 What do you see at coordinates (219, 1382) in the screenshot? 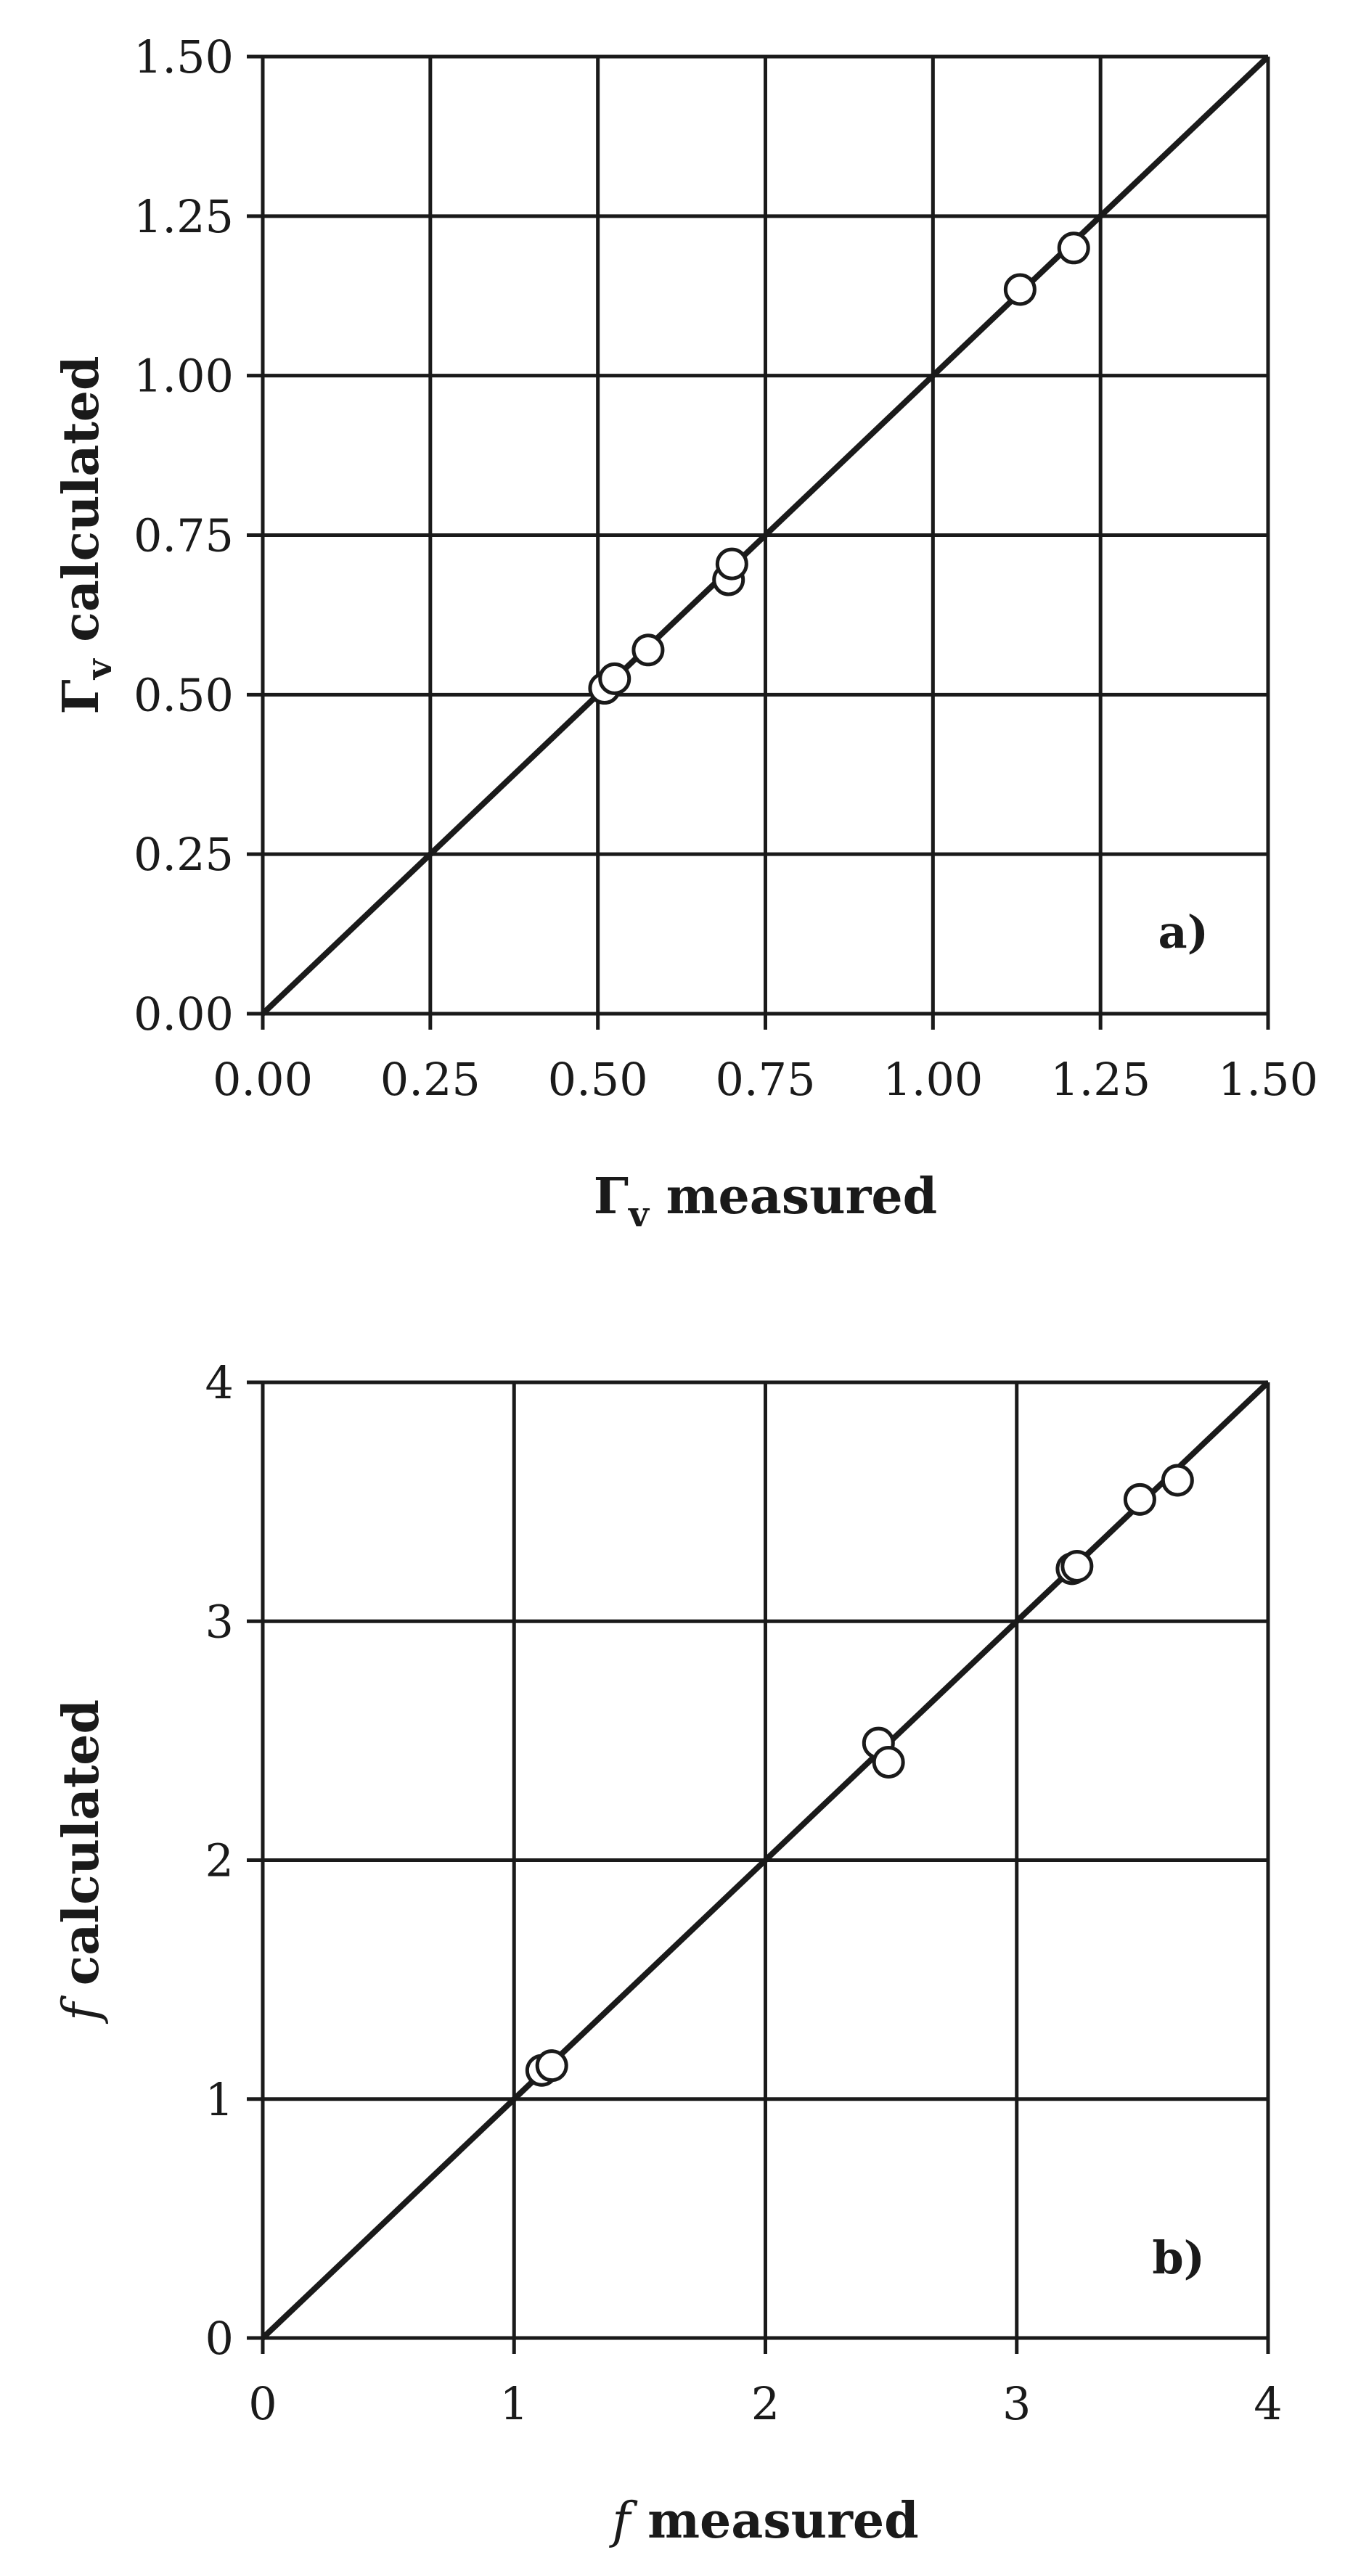
I see `y-tick-label: 4` at bounding box center [219, 1382].